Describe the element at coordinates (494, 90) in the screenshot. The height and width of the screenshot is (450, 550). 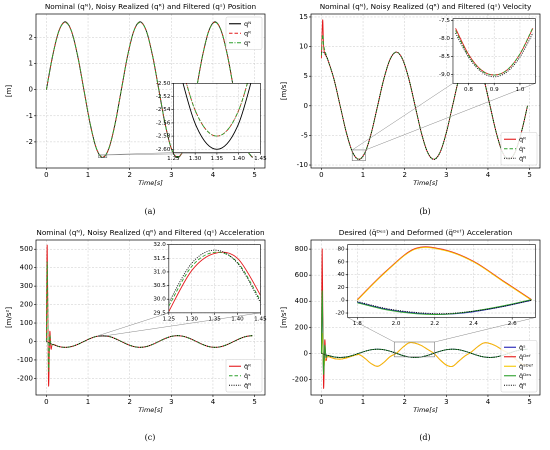
I see `x-tick-label: 0.9` at that location.